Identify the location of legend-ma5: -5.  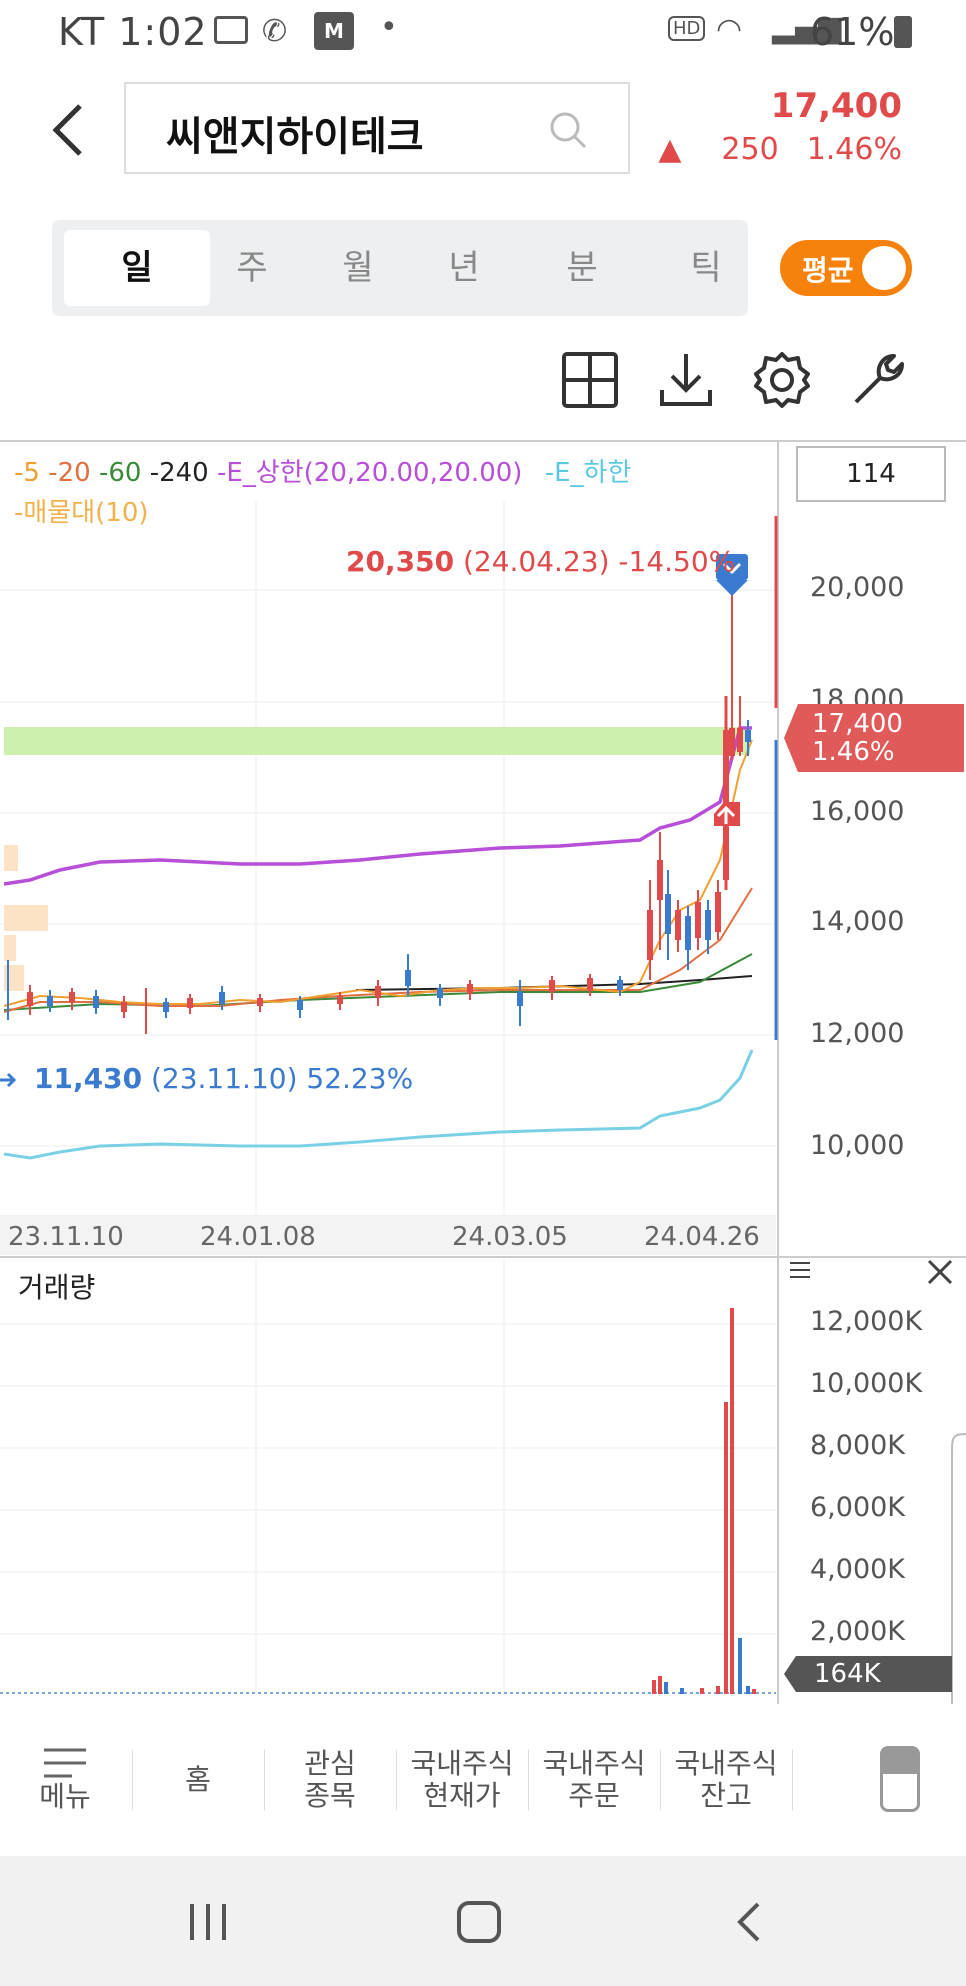
(27, 473).